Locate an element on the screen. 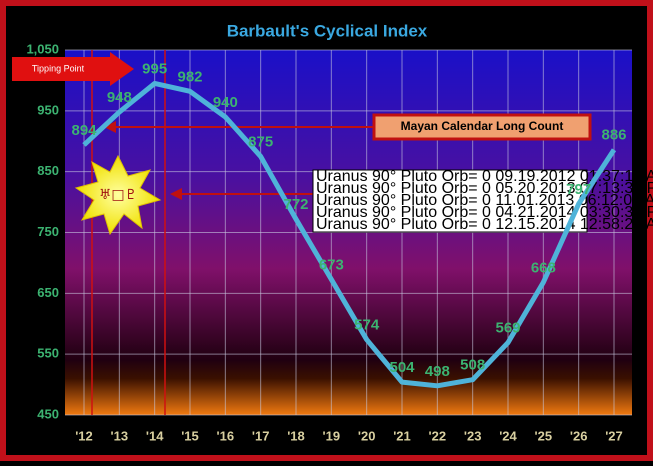  value-label: 982 is located at coordinates (189, 76).